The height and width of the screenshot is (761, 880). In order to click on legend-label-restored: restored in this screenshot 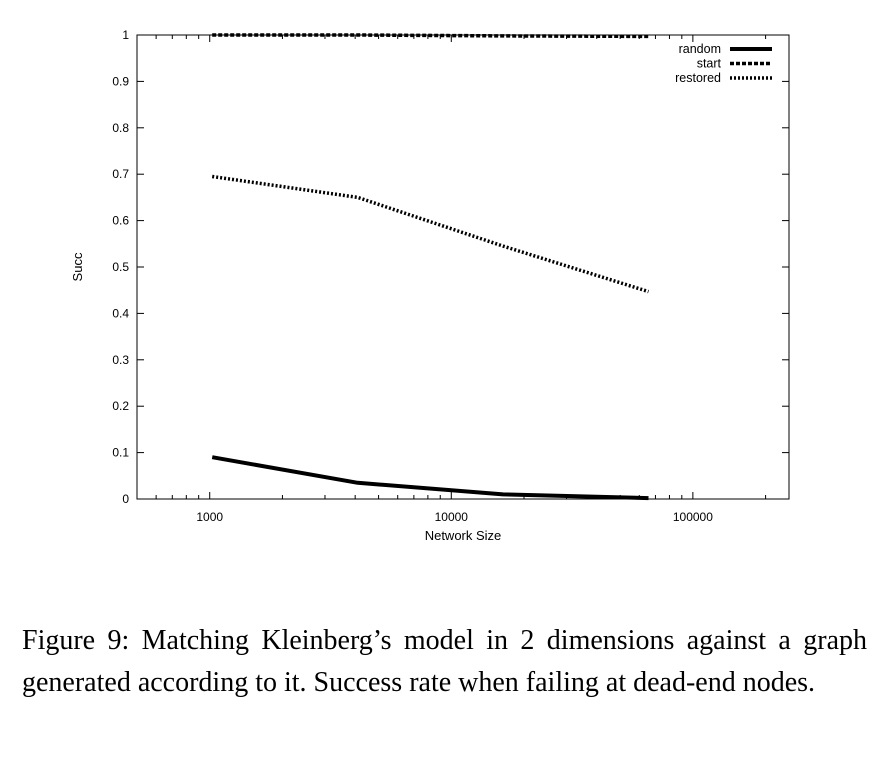, I will do `click(698, 78)`.